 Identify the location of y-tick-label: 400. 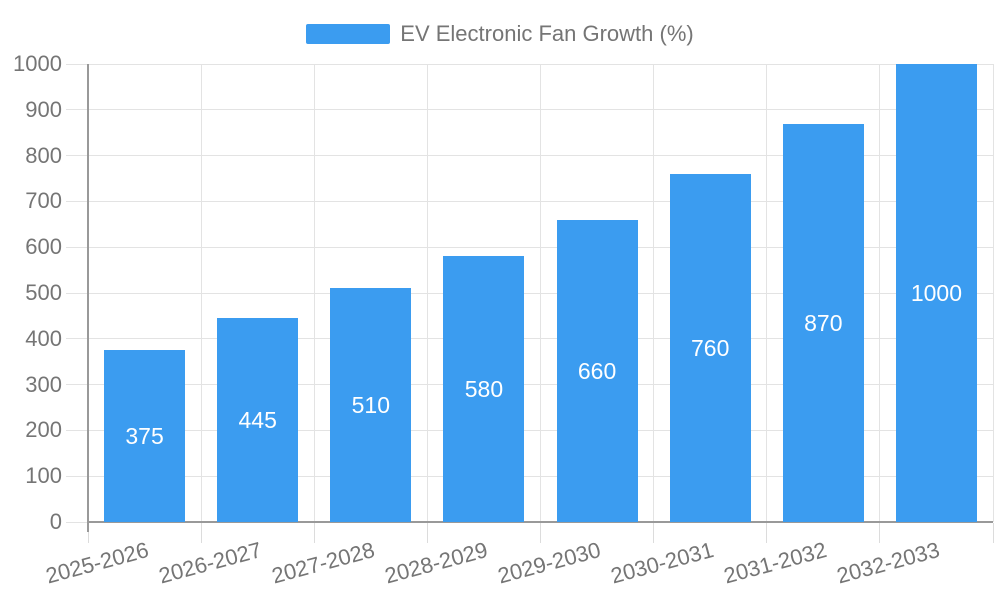
(43, 338).